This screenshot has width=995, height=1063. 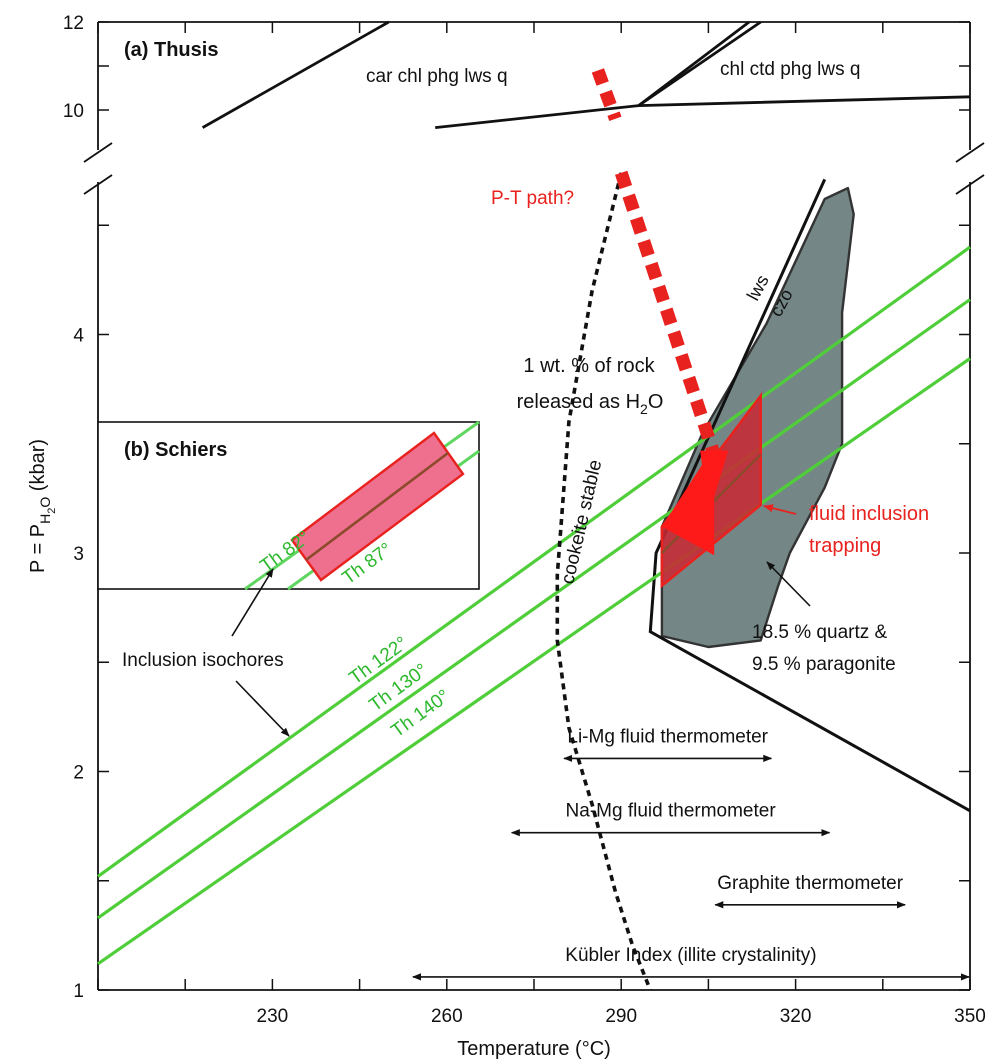 What do you see at coordinates (42, 506) in the screenshot?
I see `y-axis-label: P = PH2O (kbar)` at bounding box center [42, 506].